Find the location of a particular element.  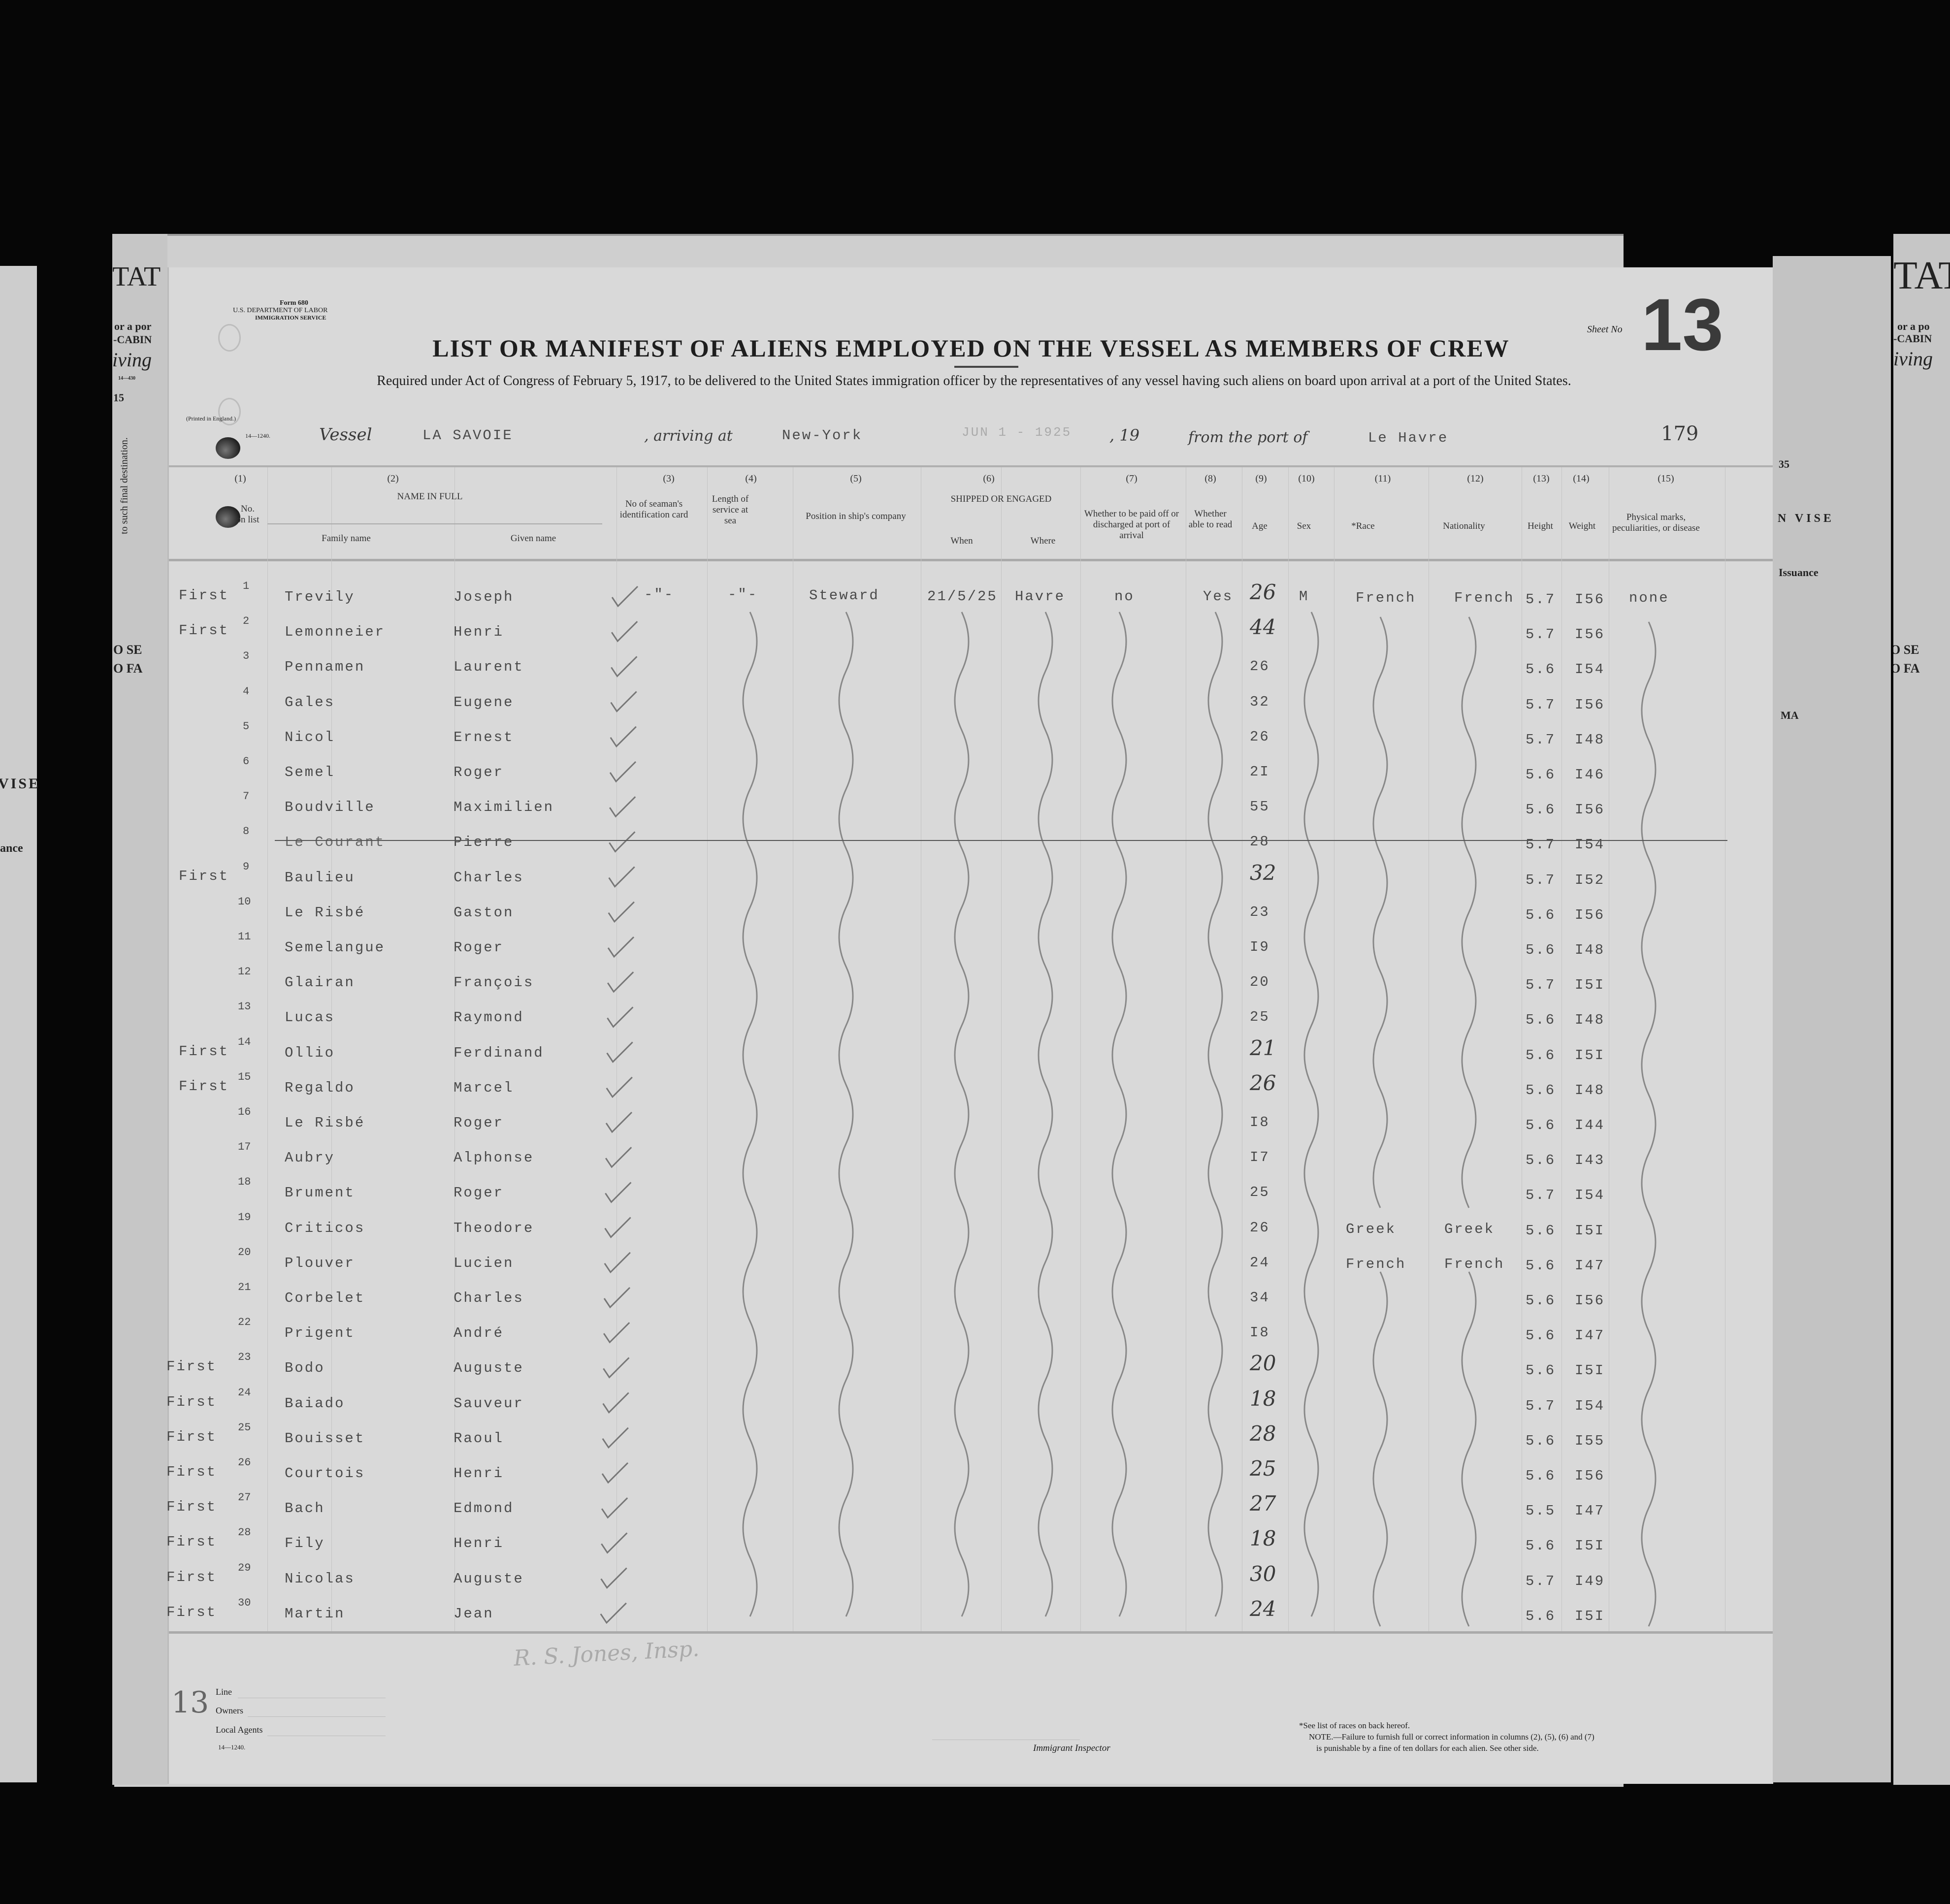

row-number: 28 is located at coordinates (244, 1532).